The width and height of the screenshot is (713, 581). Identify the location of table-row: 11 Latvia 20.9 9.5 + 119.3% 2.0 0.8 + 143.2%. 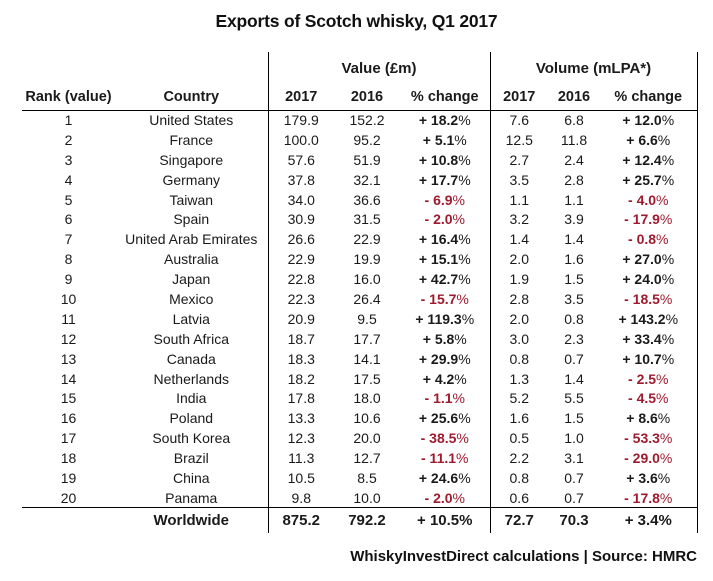
(360, 318).